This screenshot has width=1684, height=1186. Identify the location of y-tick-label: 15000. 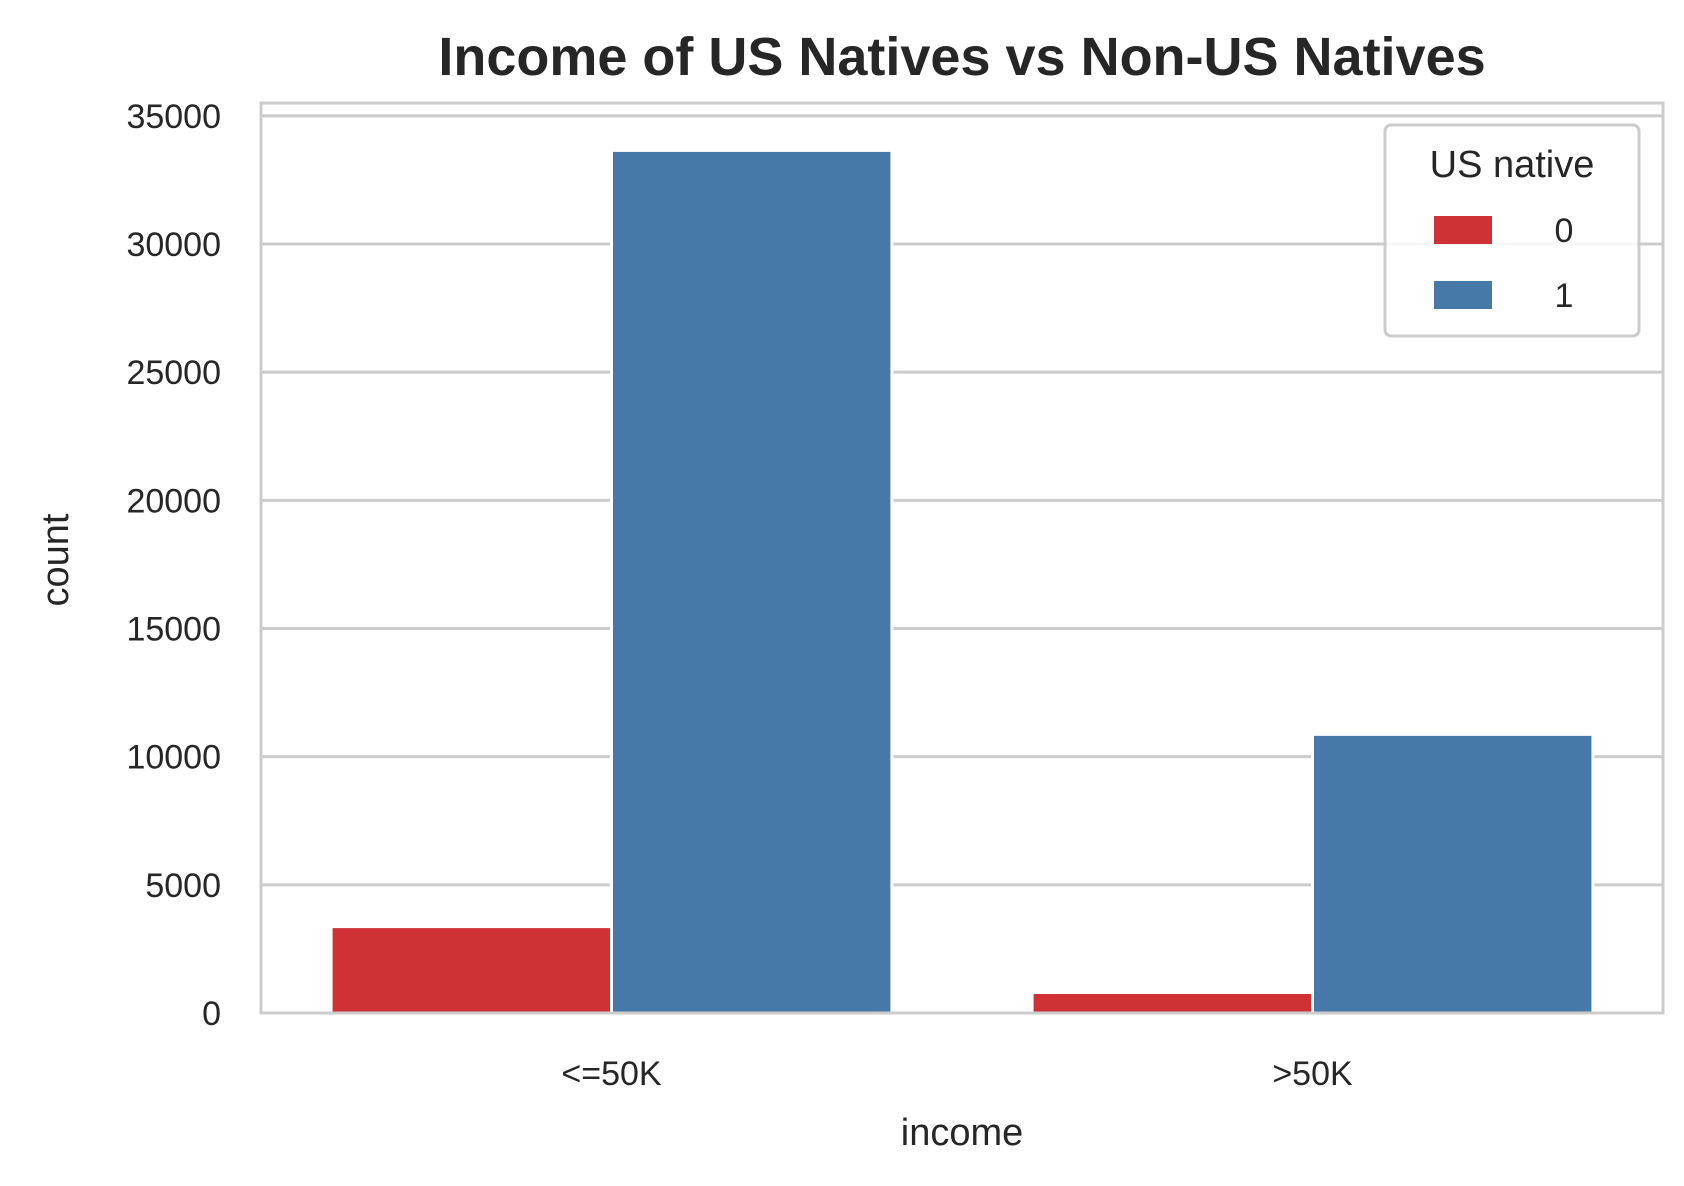
(173, 629).